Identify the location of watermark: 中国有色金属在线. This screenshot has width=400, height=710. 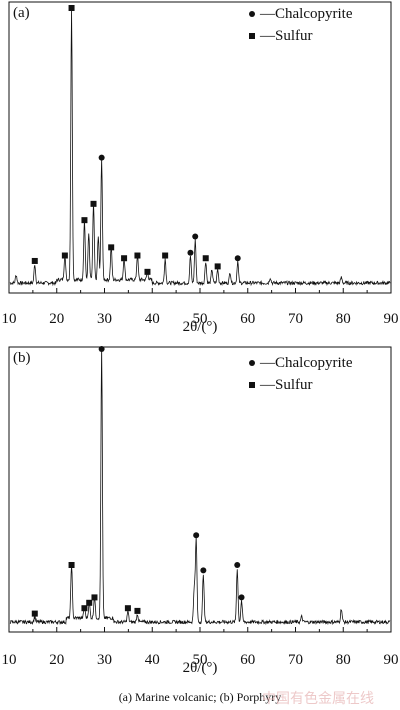
(318, 699).